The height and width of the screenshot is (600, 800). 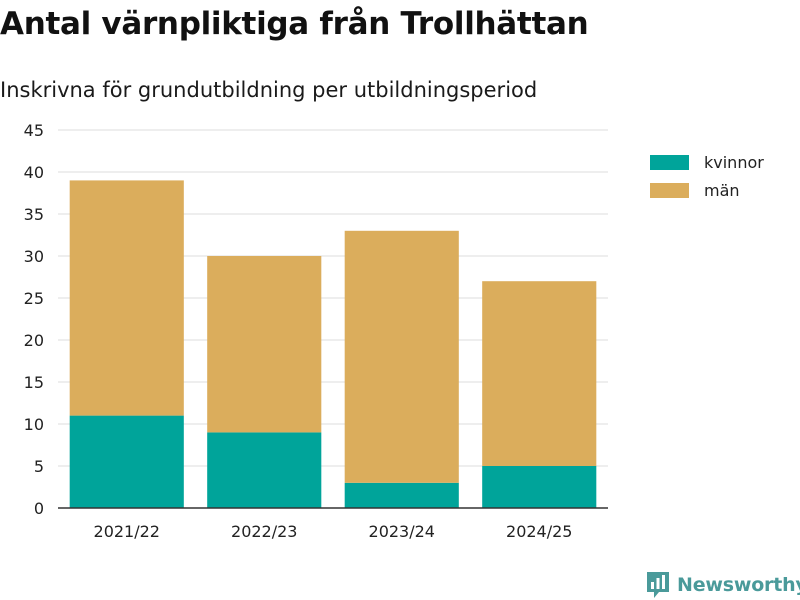 I want to click on legend-swatch-man, so click(x=669, y=190).